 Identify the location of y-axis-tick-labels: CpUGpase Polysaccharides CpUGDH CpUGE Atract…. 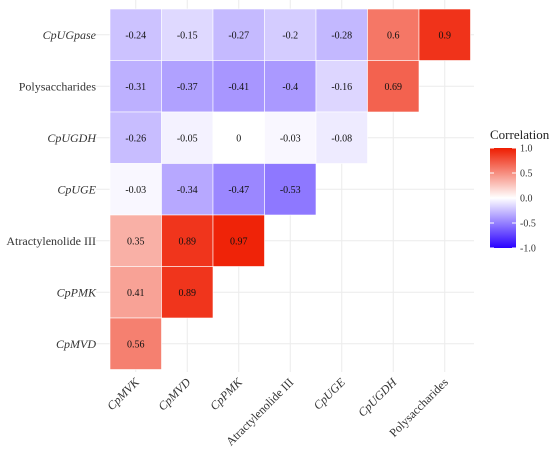
(51, 189).